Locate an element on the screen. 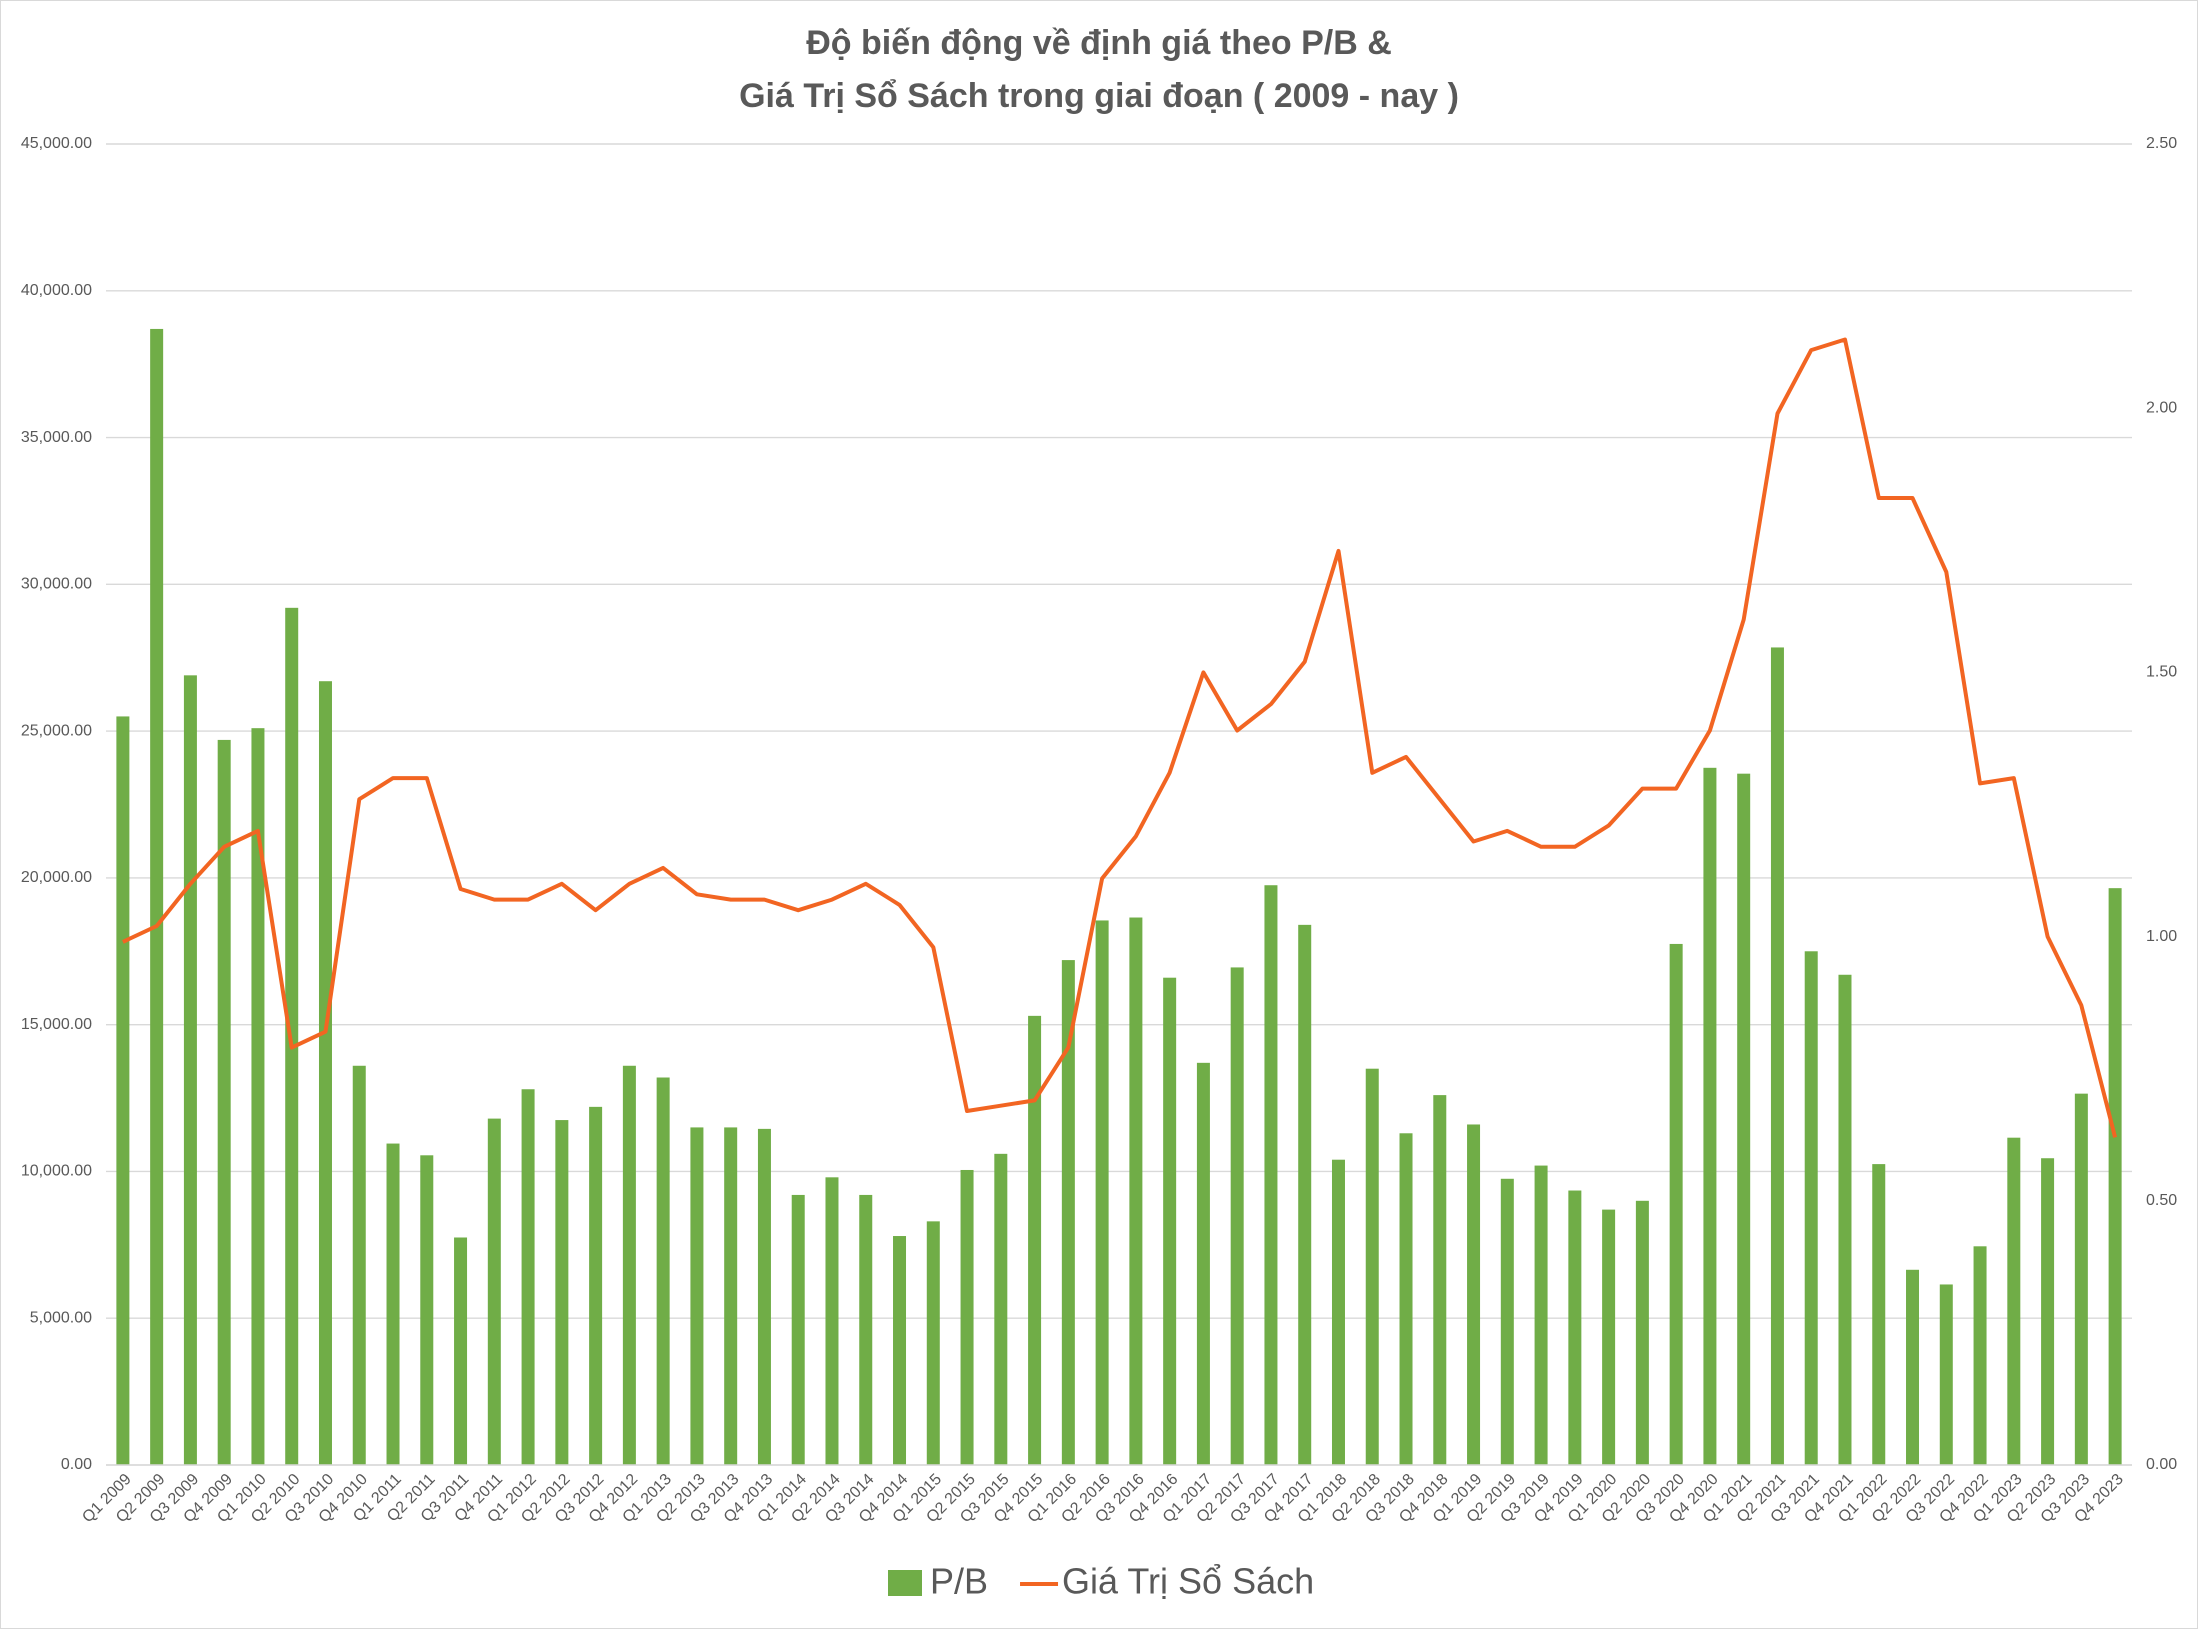 This screenshot has width=2198, height=1629. y-tick-label: 0.00 is located at coordinates (76, 1464).